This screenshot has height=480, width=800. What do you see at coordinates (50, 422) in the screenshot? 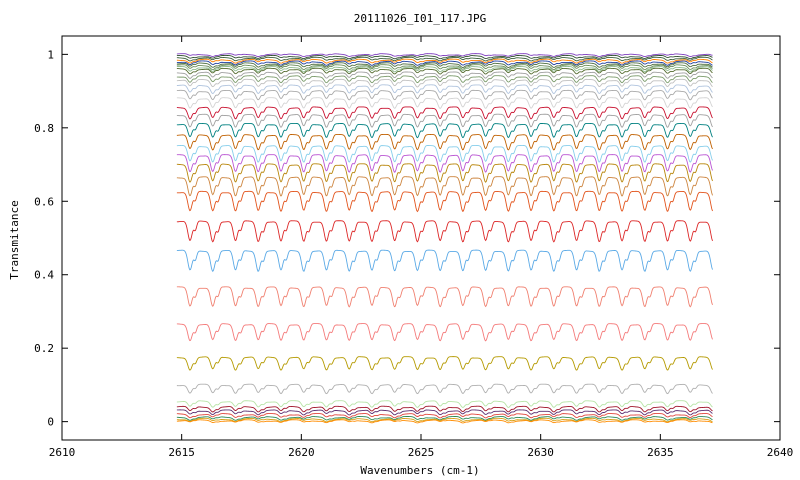
I see `y-tick-label-0: 0` at bounding box center [50, 422].